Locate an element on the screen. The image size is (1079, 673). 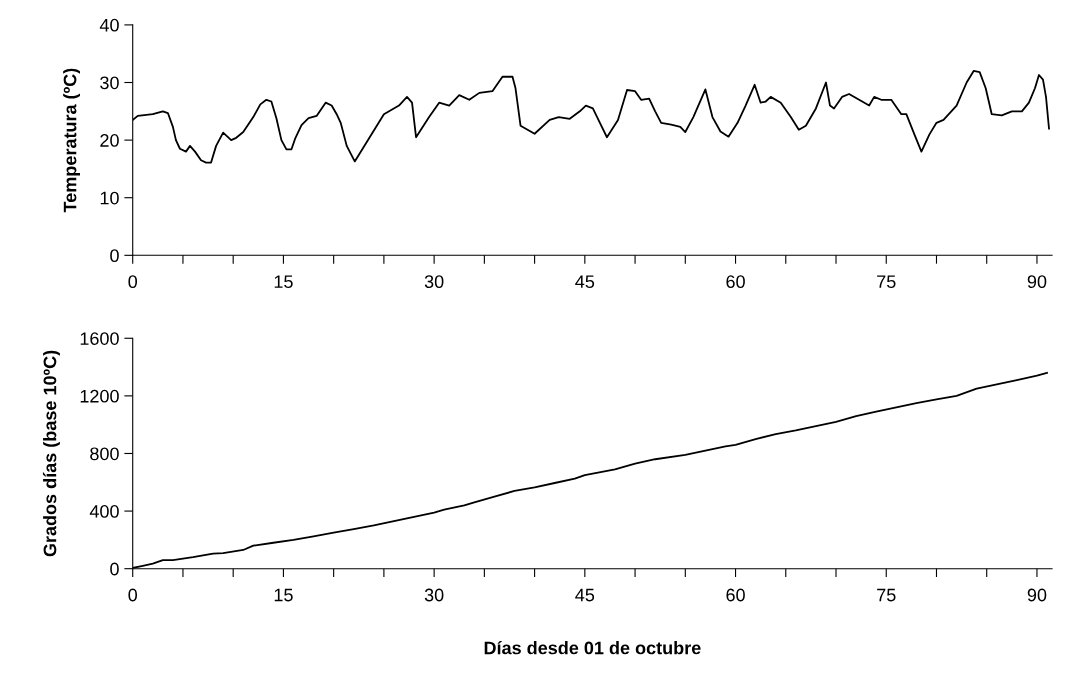
y-tick-label: 1600 is located at coordinates (99, 338).